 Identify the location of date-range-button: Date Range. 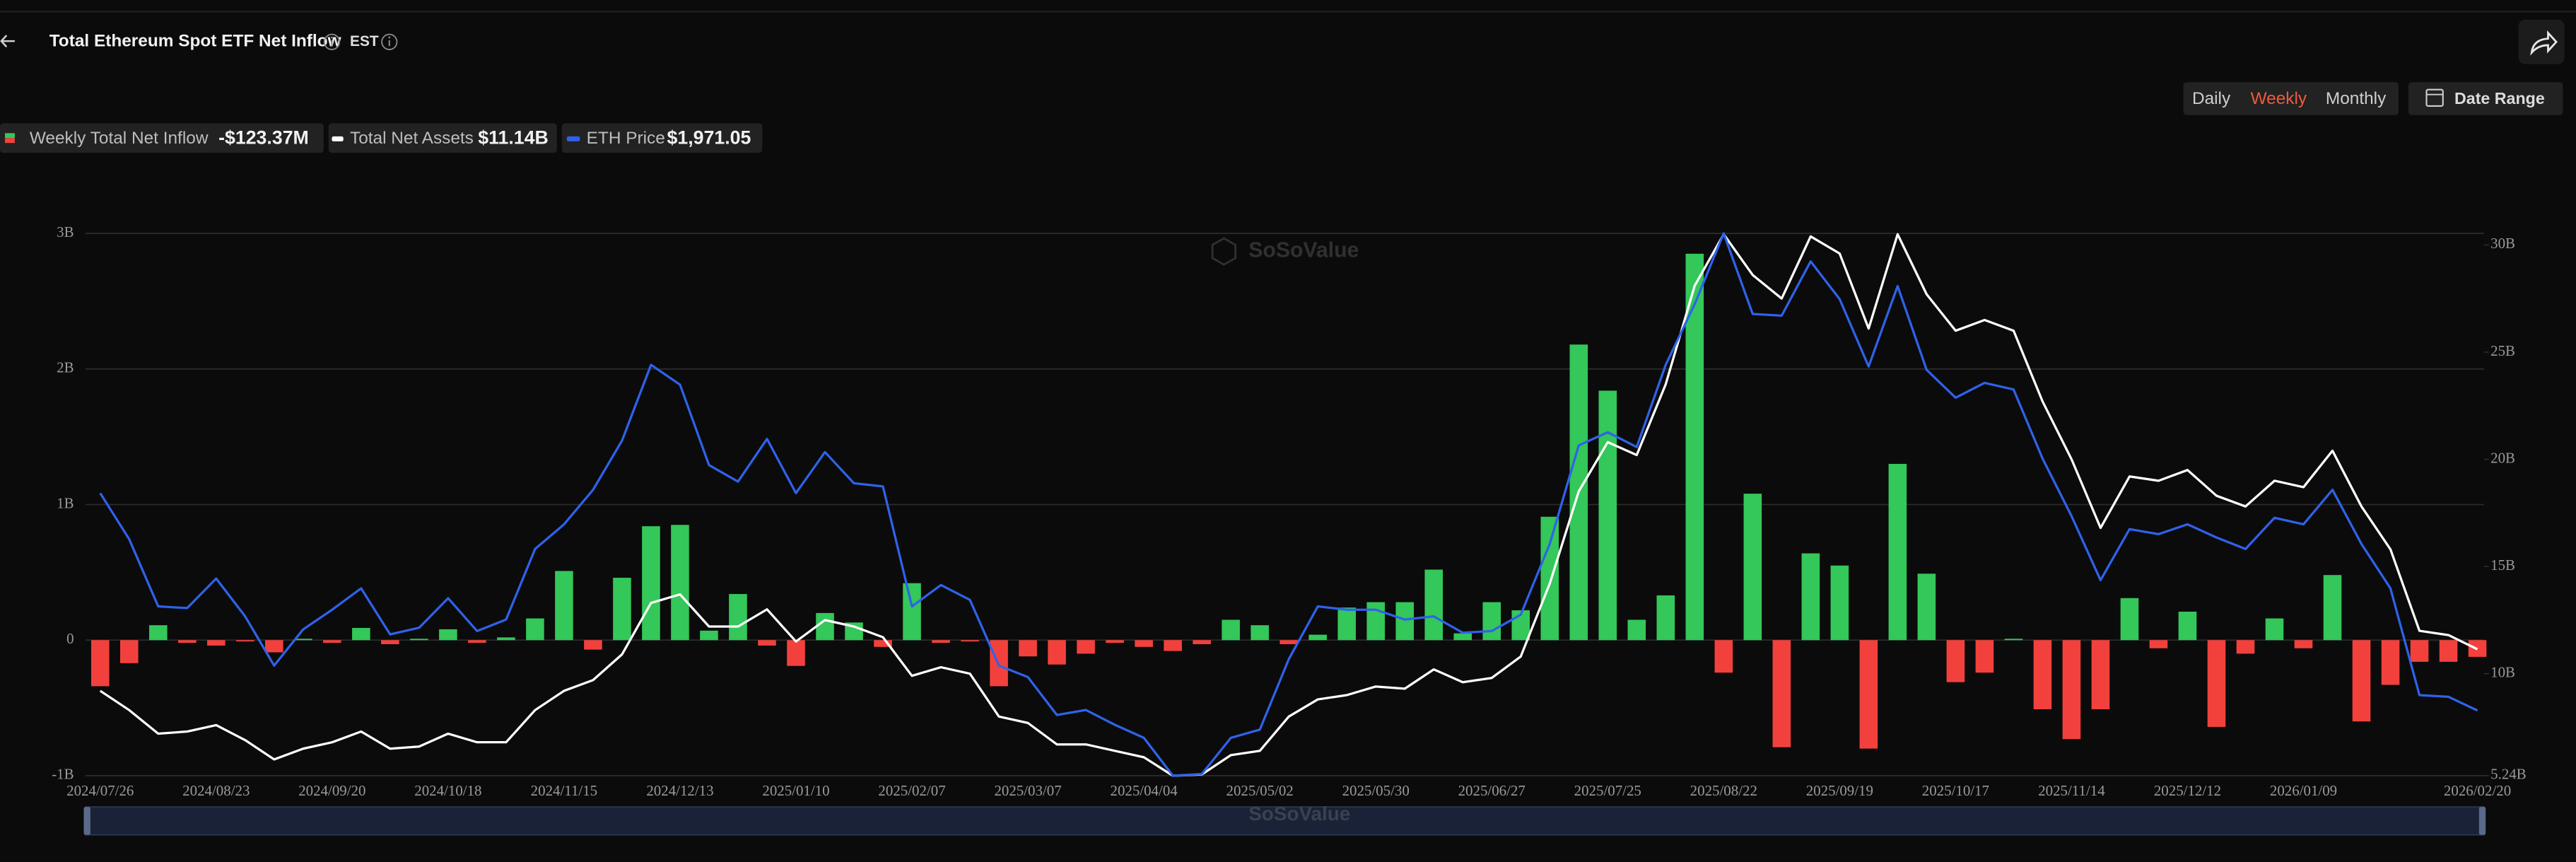
(2486, 98).